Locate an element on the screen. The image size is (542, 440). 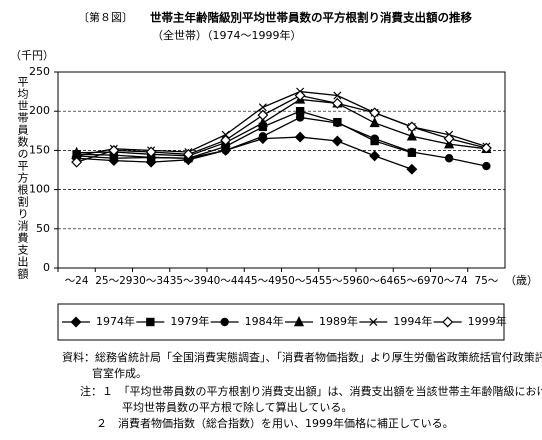
chart-subtitle: （全世帯）（1974～1999年） is located at coordinates (227, 35).